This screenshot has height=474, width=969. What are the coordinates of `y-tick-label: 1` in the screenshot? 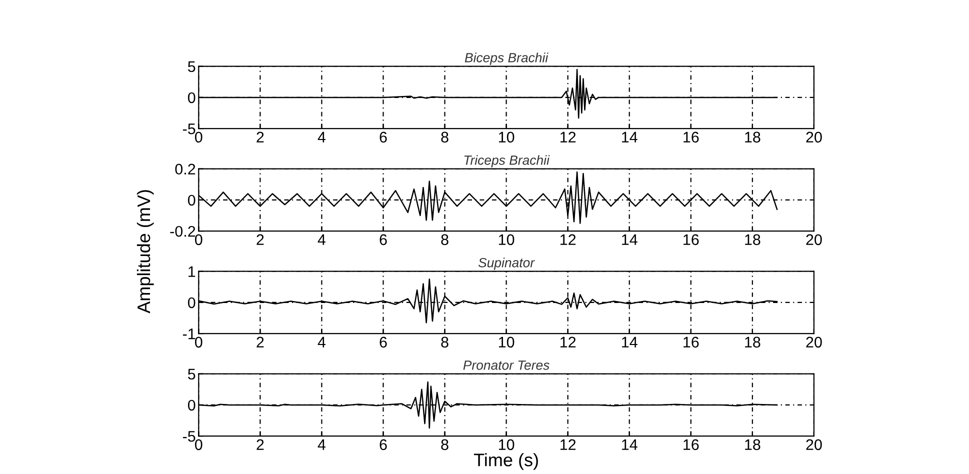 It's located at (192, 271).